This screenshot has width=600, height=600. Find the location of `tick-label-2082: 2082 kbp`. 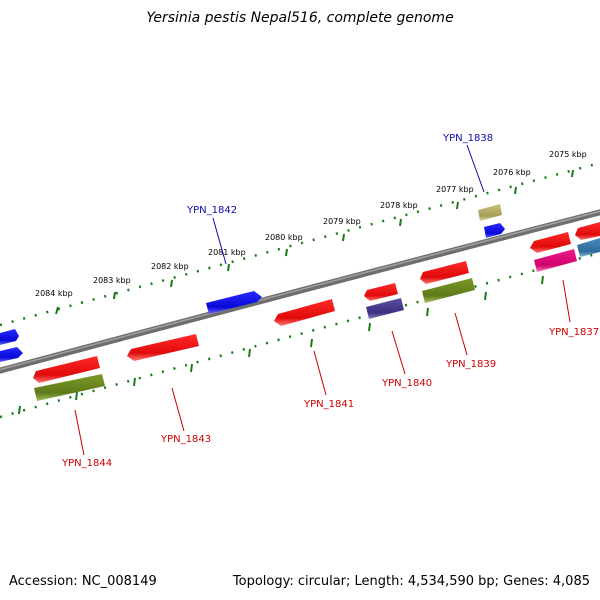

tick-label-2082: 2082 kbp is located at coordinates (170, 266).